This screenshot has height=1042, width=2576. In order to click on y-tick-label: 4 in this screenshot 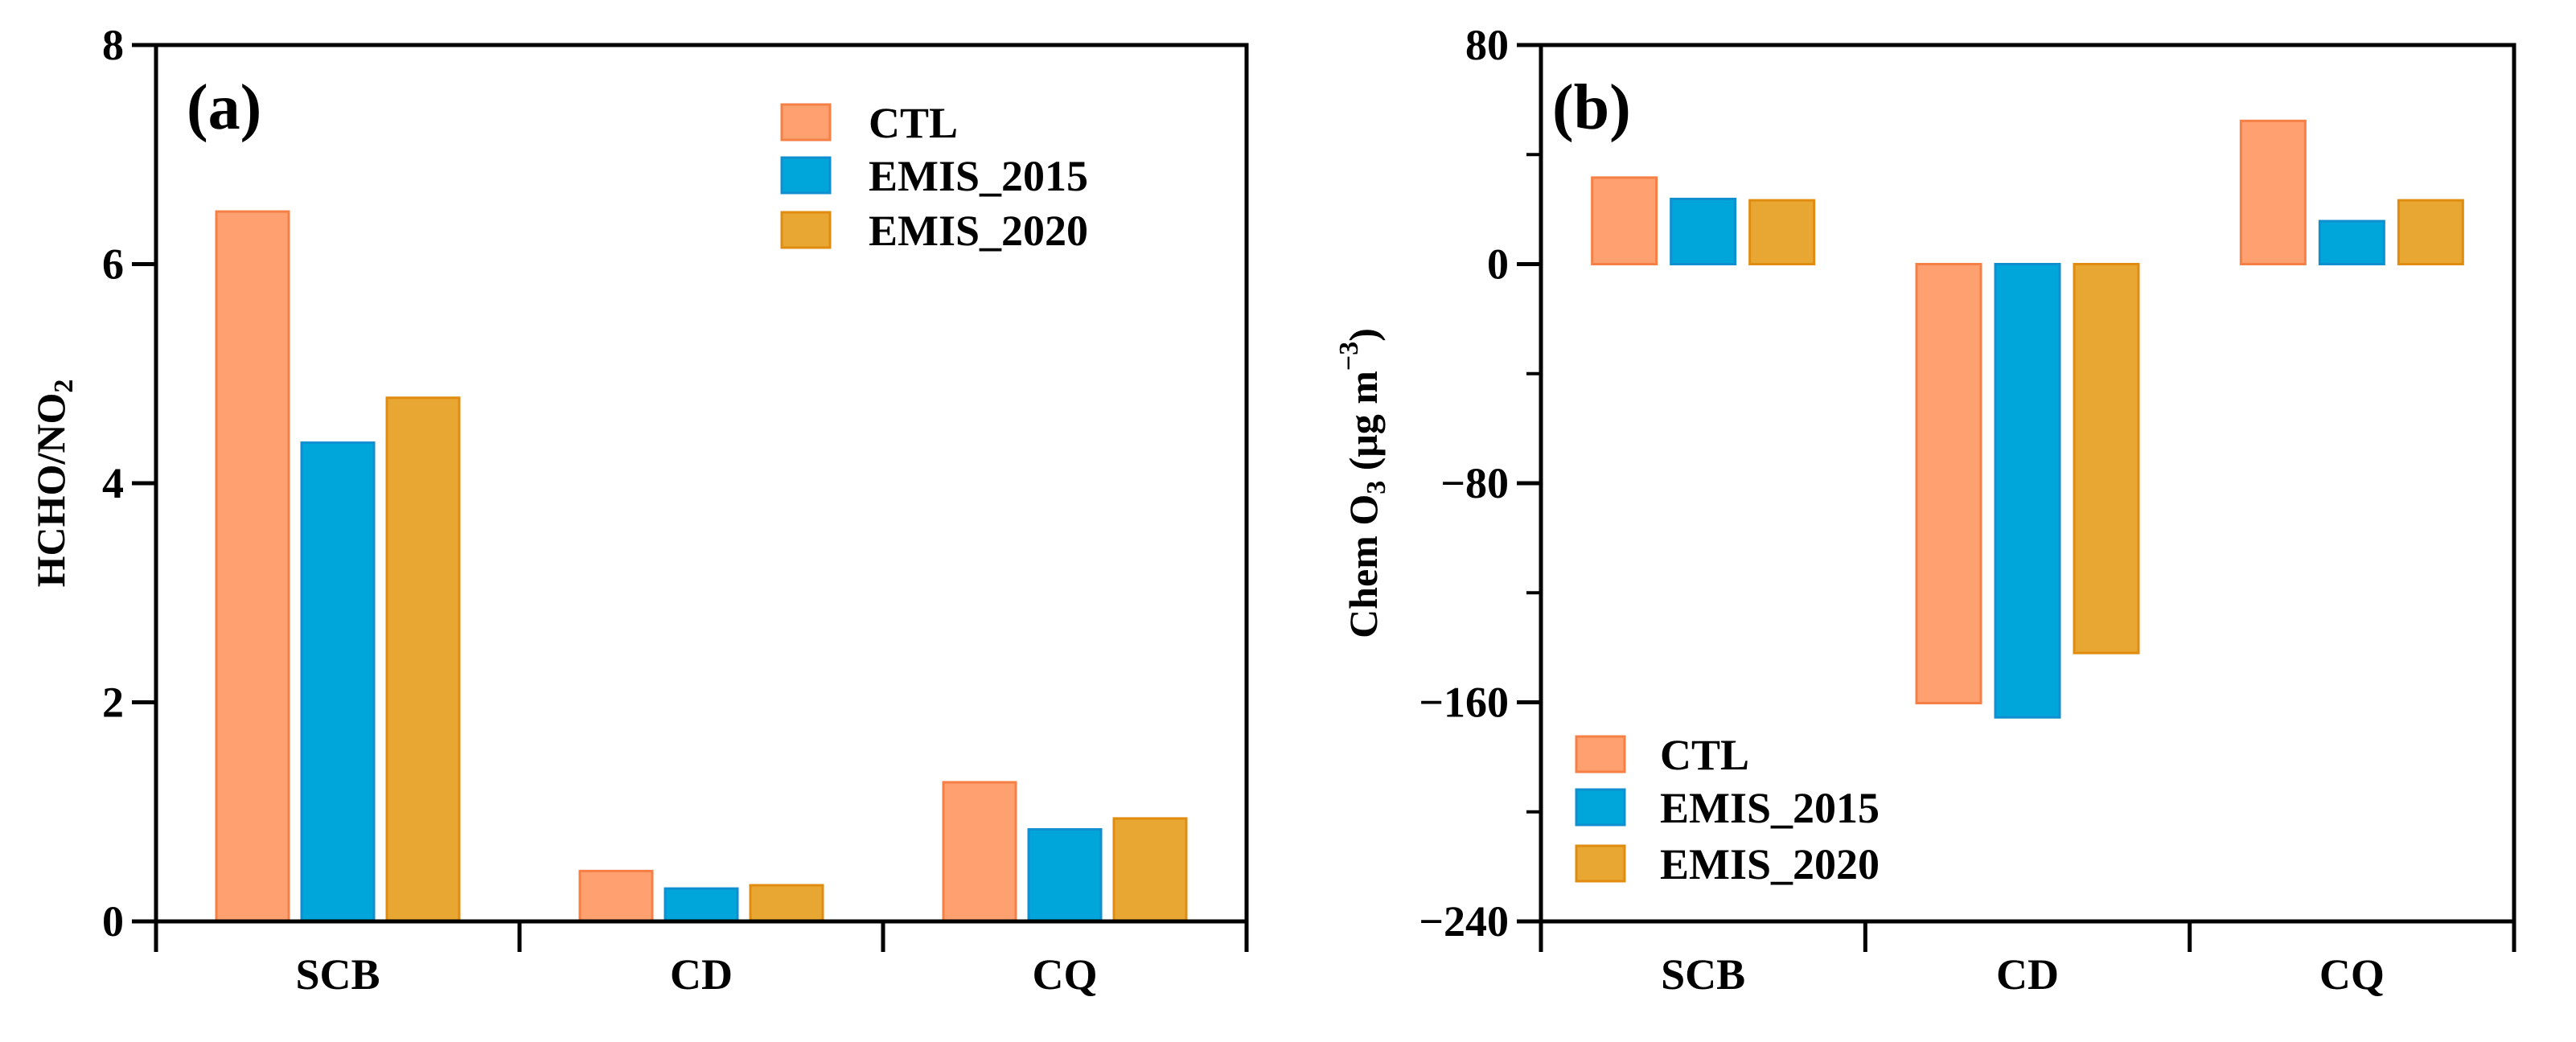, I will do `click(113, 483)`.